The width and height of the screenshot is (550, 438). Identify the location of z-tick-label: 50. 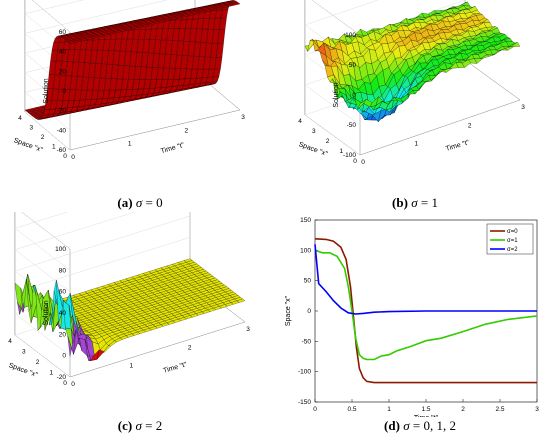
(353, 65).